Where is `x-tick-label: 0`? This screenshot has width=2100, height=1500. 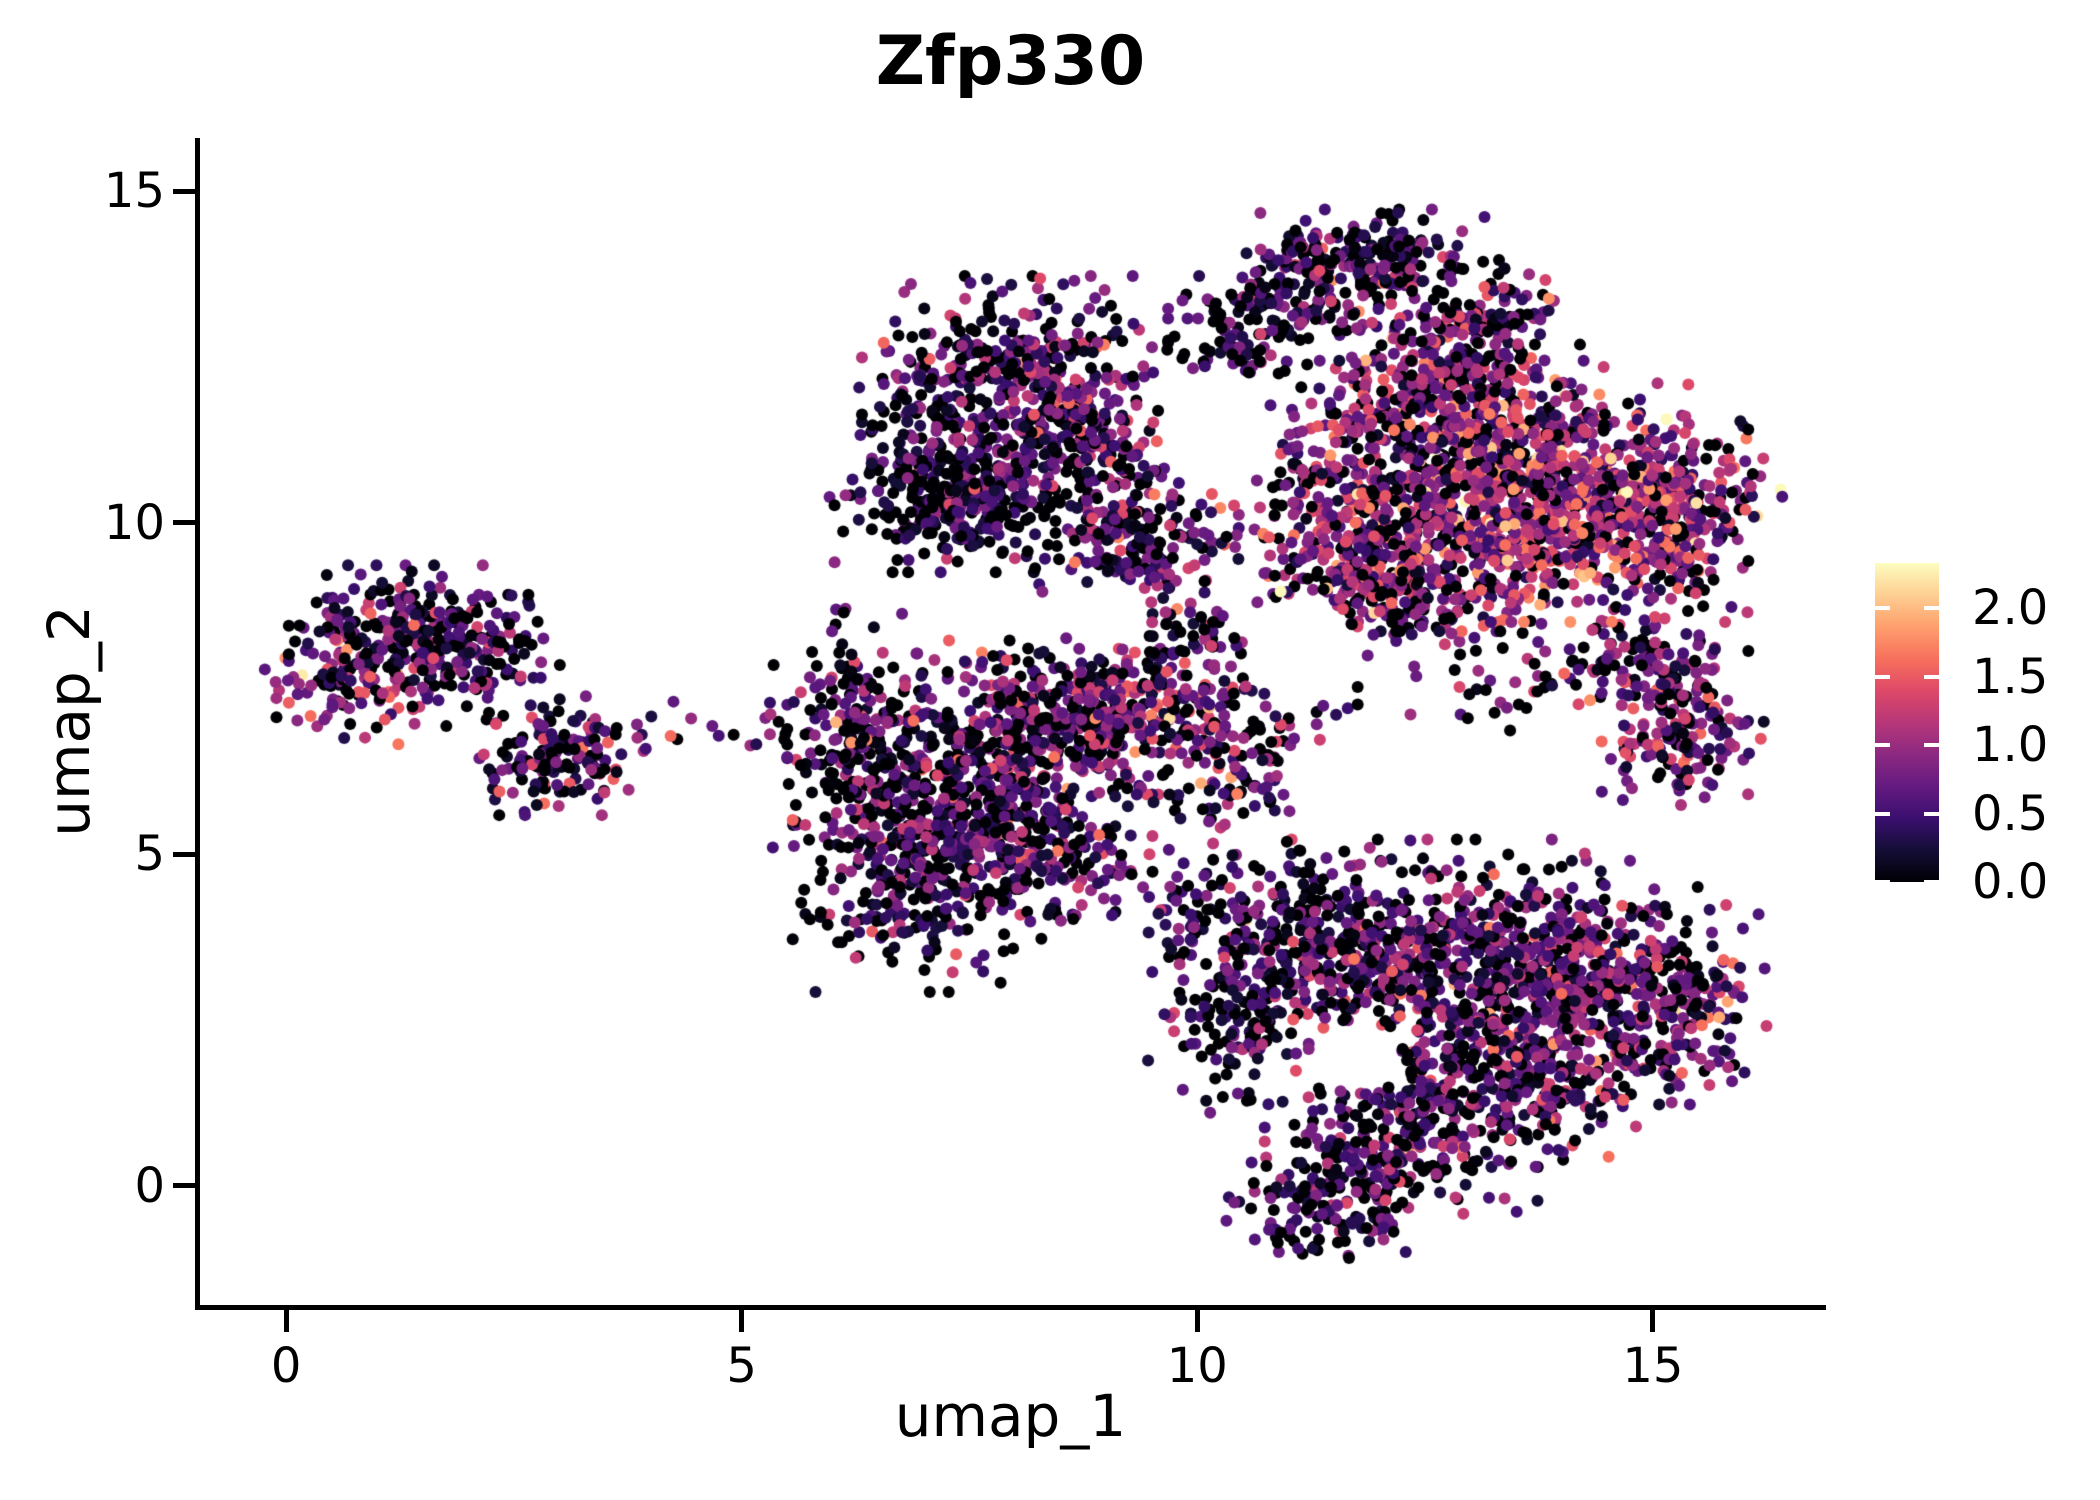 x-tick-label: 0 is located at coordinates (286, 1366).